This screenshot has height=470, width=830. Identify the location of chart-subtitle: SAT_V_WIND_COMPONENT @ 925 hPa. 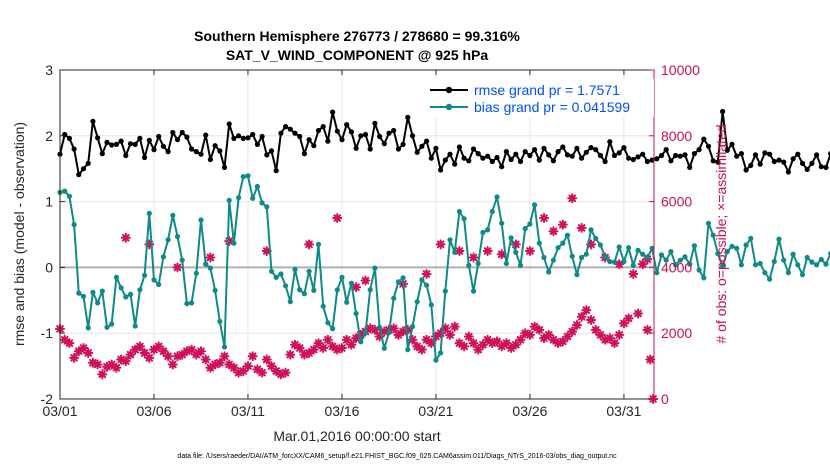
(357, 55).